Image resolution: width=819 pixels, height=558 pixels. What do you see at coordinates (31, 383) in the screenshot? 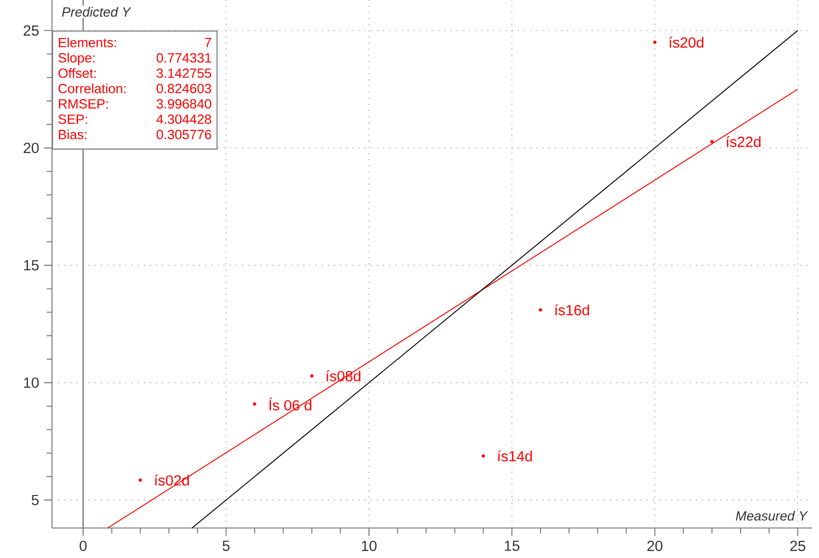
I see `y-tick-label: 10` at bounding box center [31, 383].